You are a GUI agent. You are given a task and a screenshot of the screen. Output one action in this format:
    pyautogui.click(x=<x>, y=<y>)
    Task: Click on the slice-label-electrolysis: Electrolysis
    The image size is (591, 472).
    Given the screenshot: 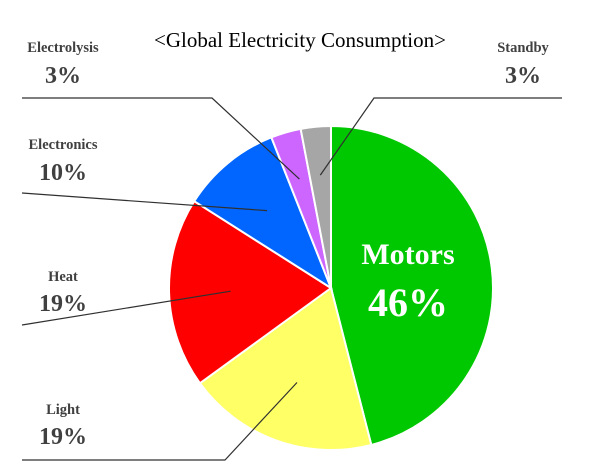 What is the action you would take?
    pyautogui.click(x=63, y=48)
    